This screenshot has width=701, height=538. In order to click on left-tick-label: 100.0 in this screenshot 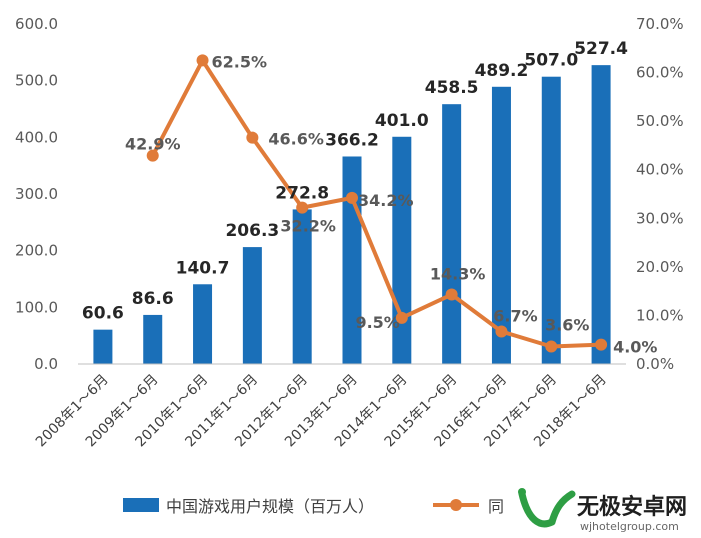, I will do `click(36, 307)`.